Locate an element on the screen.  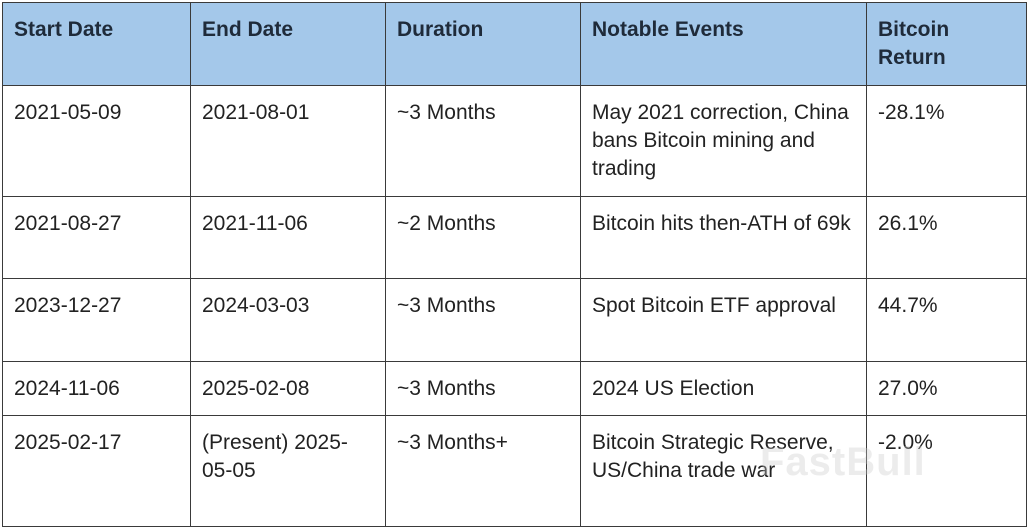
table-cell: 27.0% is located at coordinates (946, 388).